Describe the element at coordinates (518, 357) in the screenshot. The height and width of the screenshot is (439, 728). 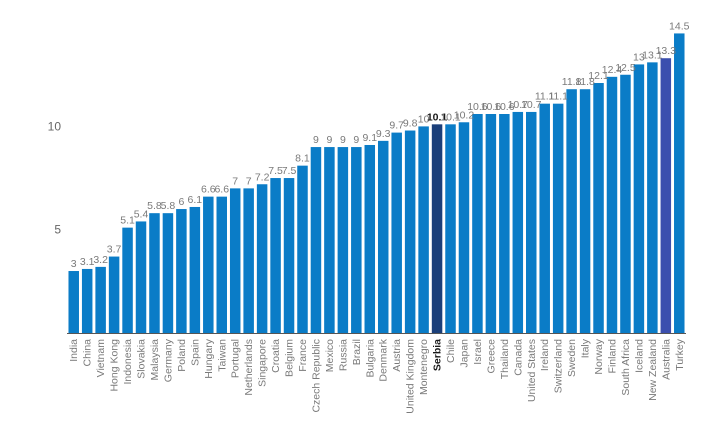
I see `x-tick-label: Canada` at that location.